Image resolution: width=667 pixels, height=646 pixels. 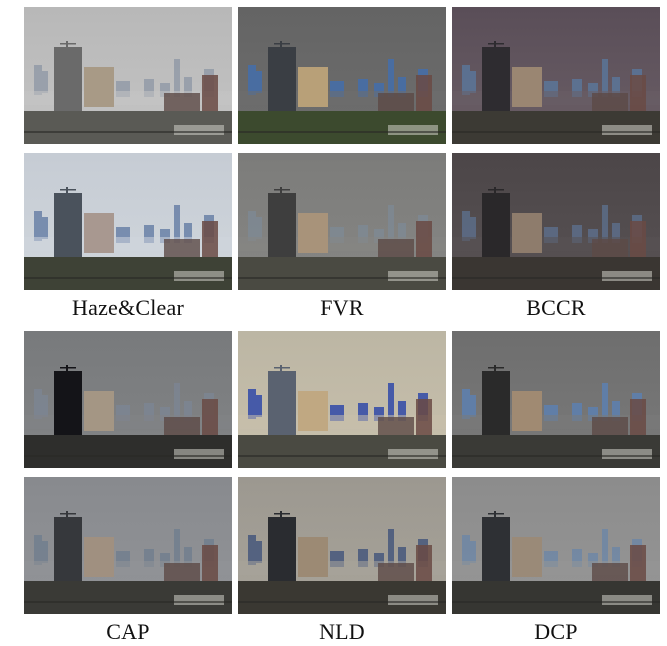 What do you see at coordinates (556, 631) in the screenshot?
I see `caption-dcp: DCP` at bounding box center [556, 631].